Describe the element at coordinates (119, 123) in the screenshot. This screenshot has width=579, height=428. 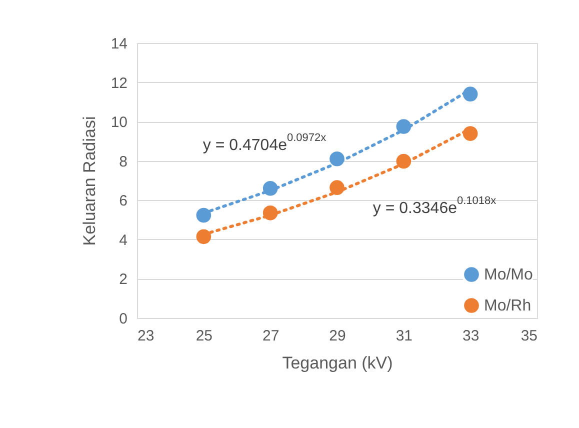
I see `y-tick-label: 10` at that location.